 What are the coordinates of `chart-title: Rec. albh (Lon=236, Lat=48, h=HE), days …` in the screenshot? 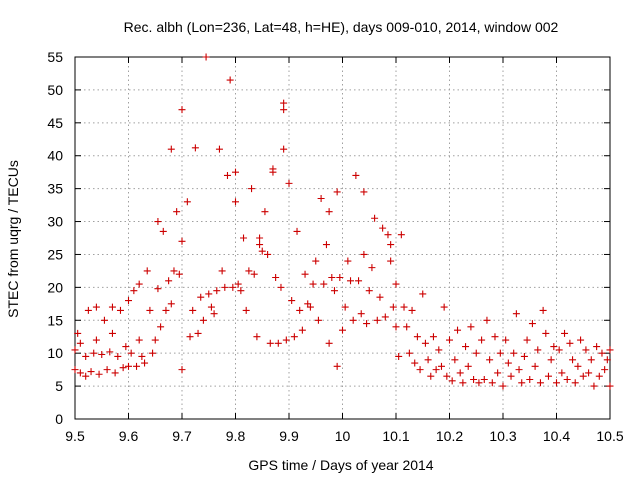 It's located at (341, 27).